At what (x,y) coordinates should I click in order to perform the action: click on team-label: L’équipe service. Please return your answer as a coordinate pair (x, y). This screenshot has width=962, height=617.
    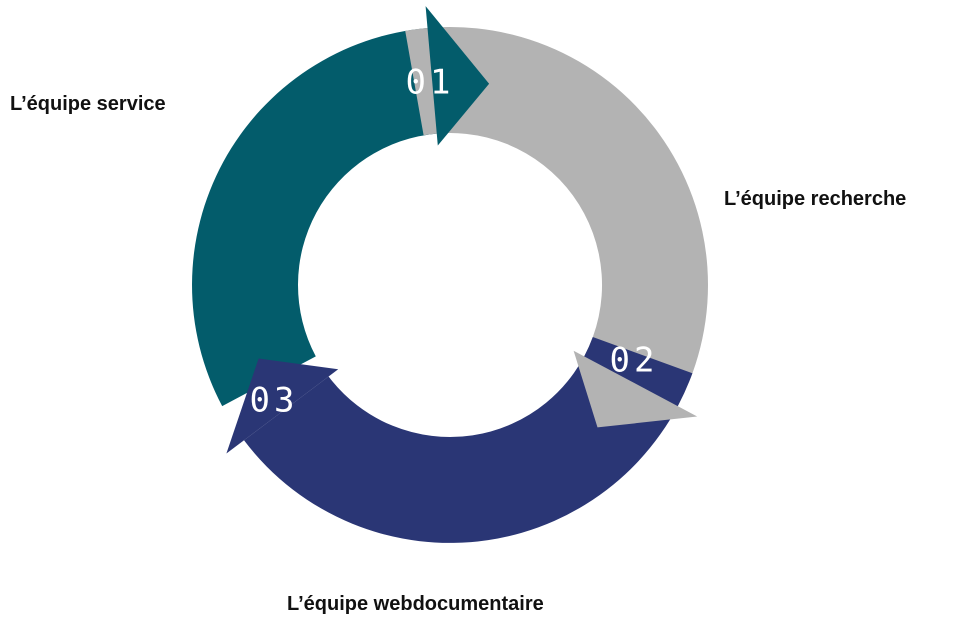
    Looking at the image, I should click on (88, 104).